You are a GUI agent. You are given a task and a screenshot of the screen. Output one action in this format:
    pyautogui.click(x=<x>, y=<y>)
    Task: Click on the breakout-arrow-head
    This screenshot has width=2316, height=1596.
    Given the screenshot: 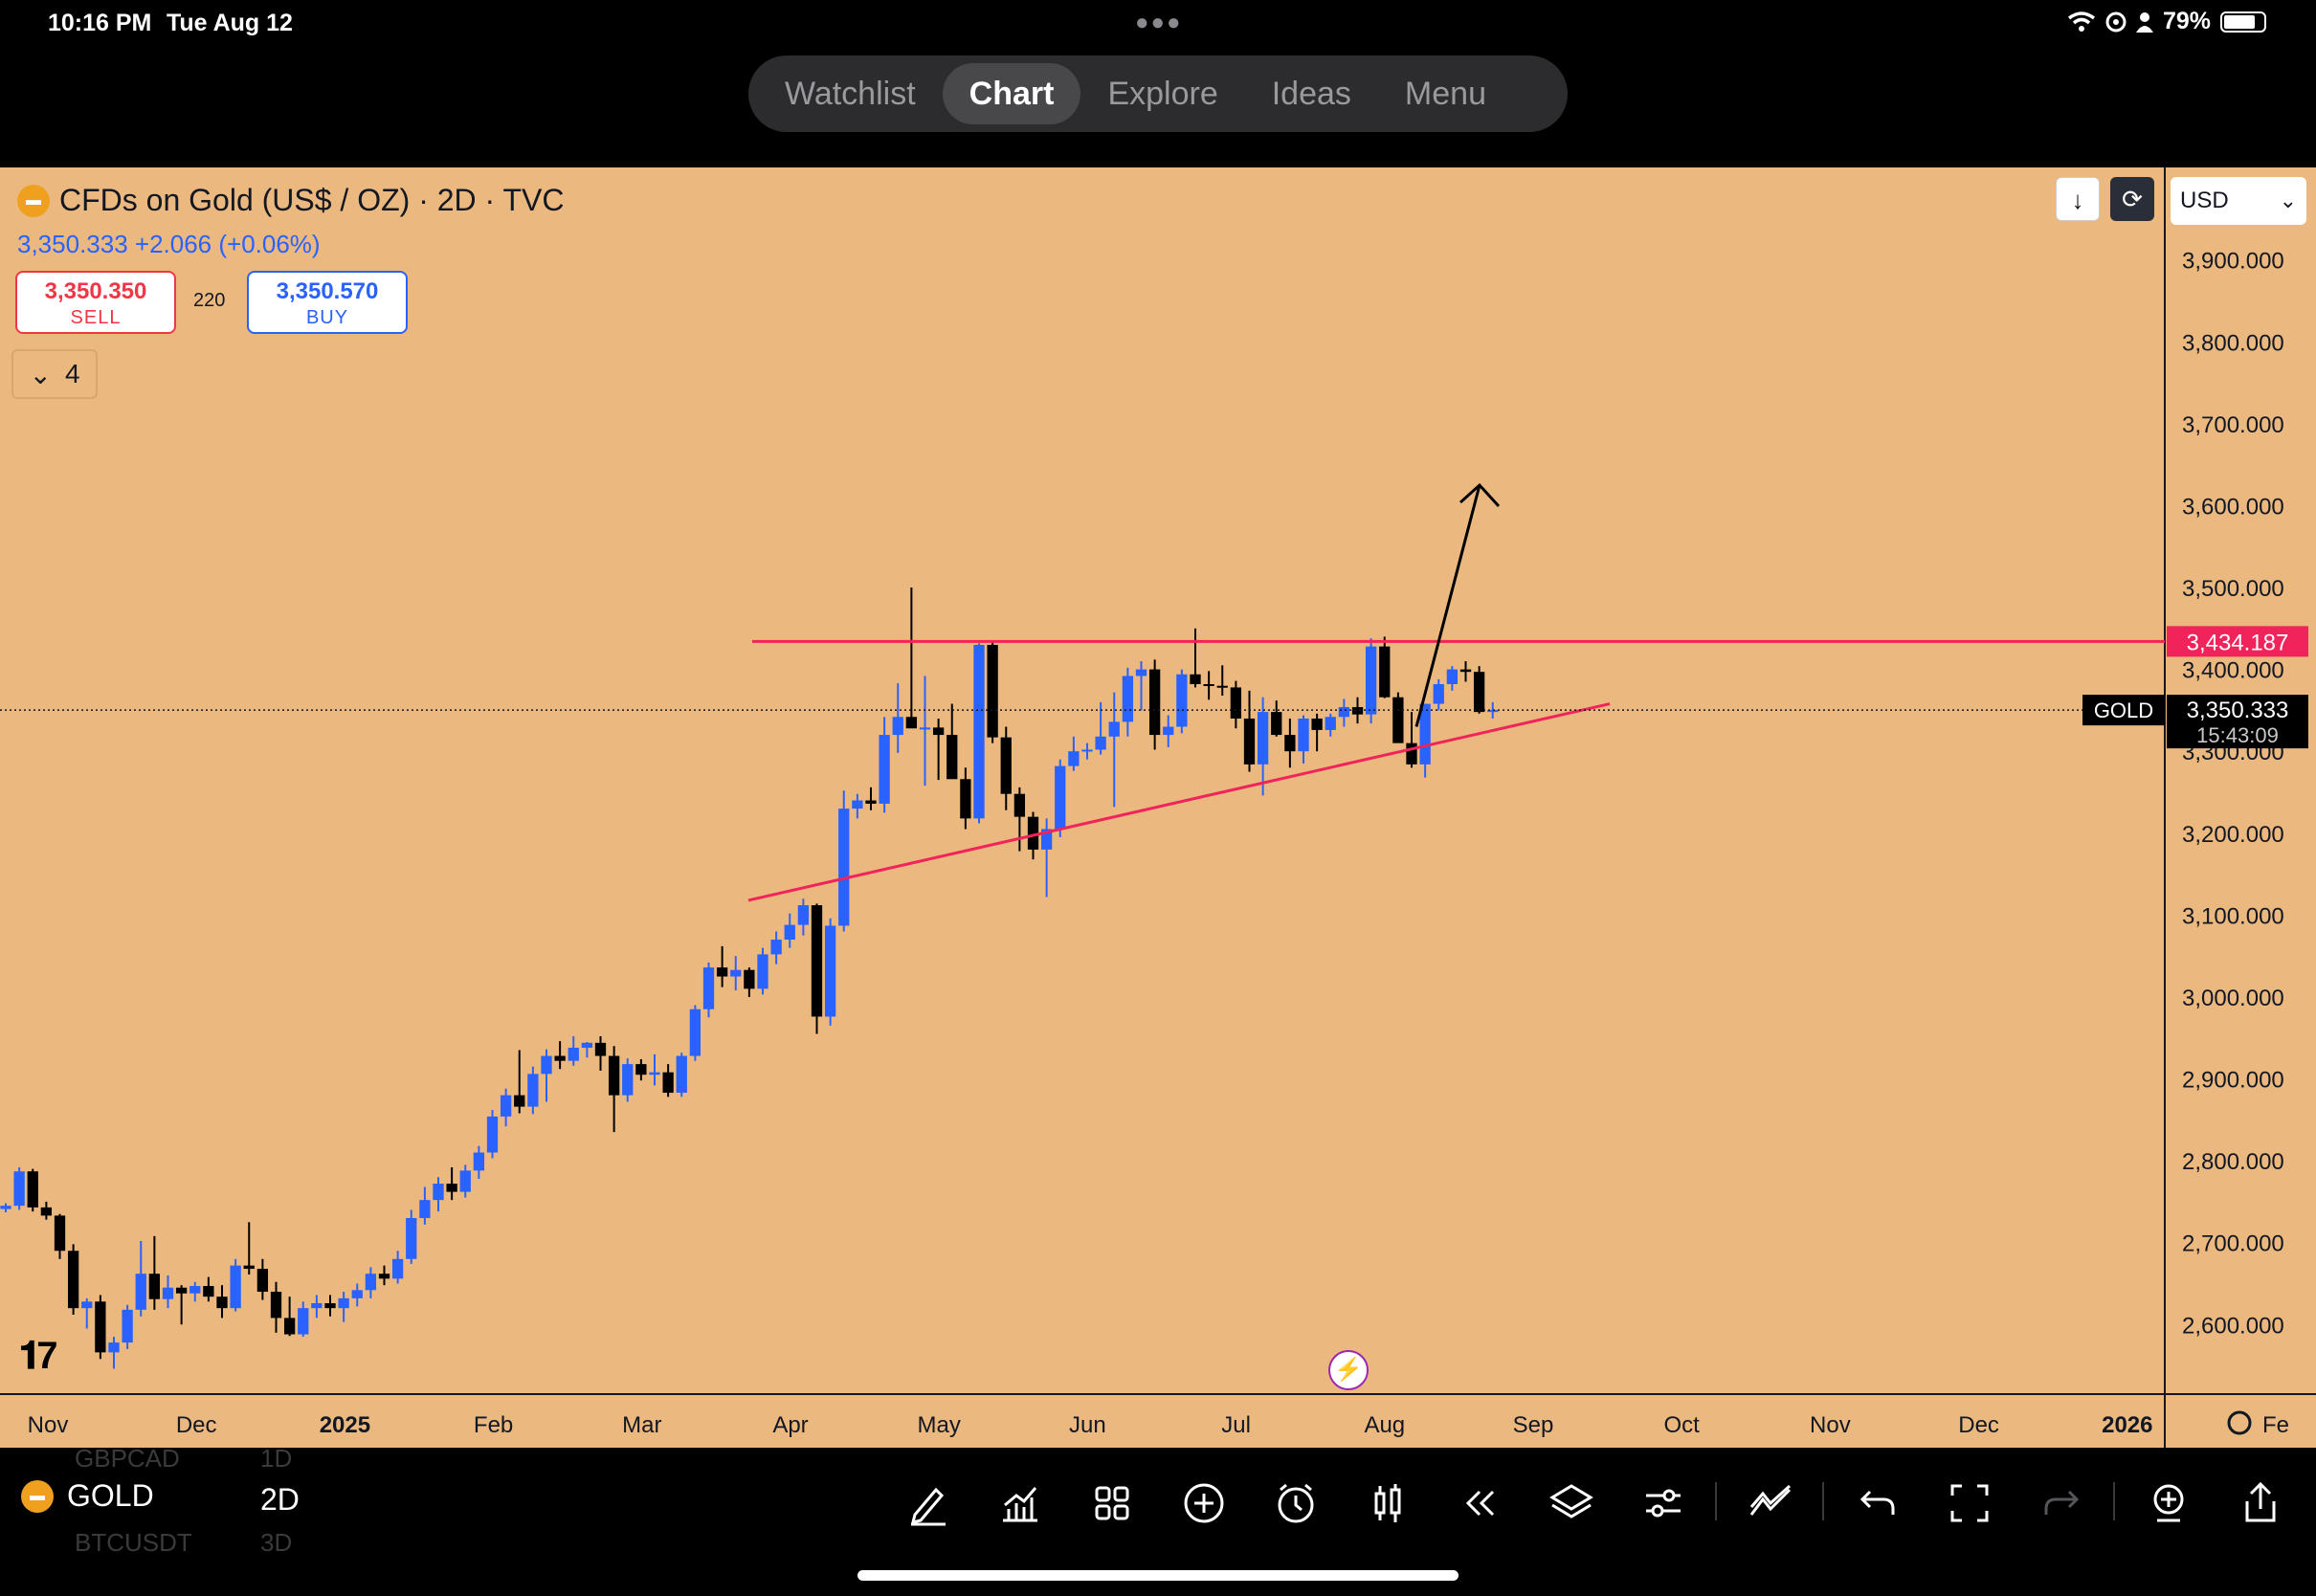 What is the action you would take?
    pyautogui.click(x=1480, y=495)
    